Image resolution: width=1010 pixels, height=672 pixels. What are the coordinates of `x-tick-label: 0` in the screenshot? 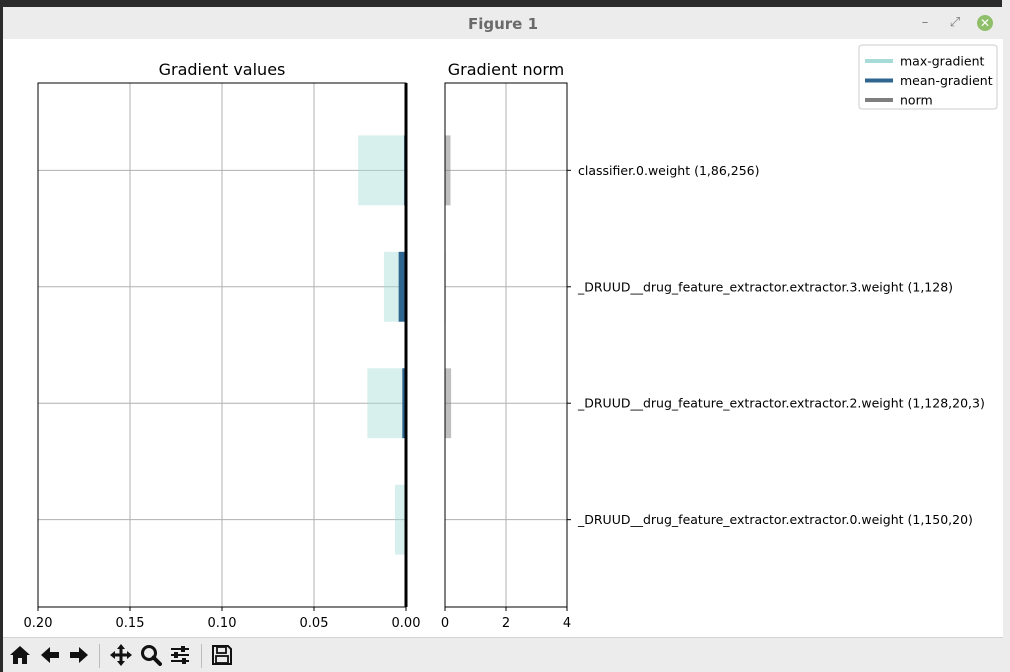 It's located at (445, 623).